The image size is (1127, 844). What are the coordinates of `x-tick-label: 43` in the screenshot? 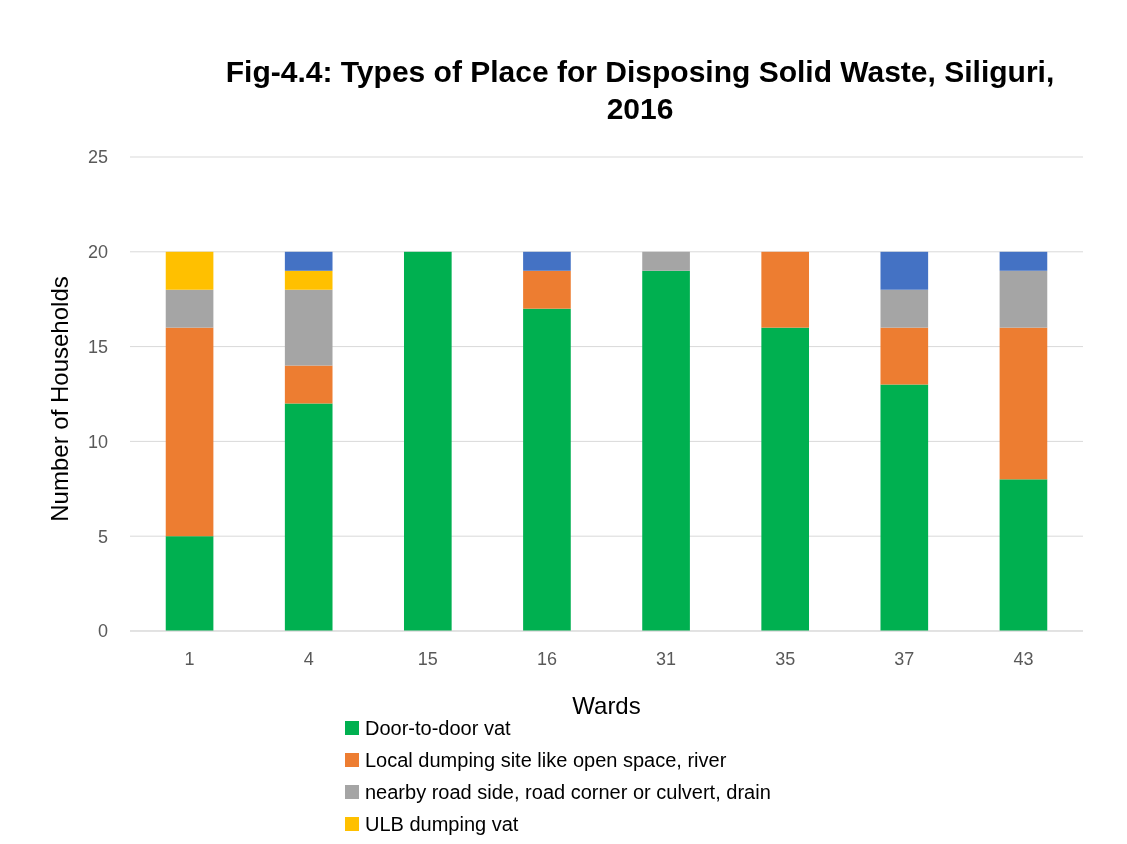 It's located at (1023, 659).